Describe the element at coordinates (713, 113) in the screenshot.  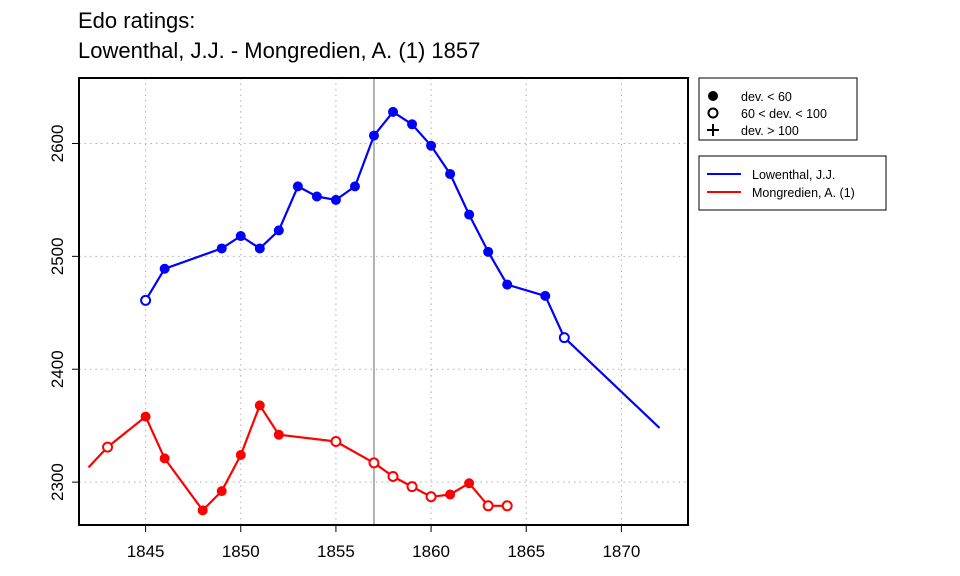
I see `legend-open-marker` at that location.